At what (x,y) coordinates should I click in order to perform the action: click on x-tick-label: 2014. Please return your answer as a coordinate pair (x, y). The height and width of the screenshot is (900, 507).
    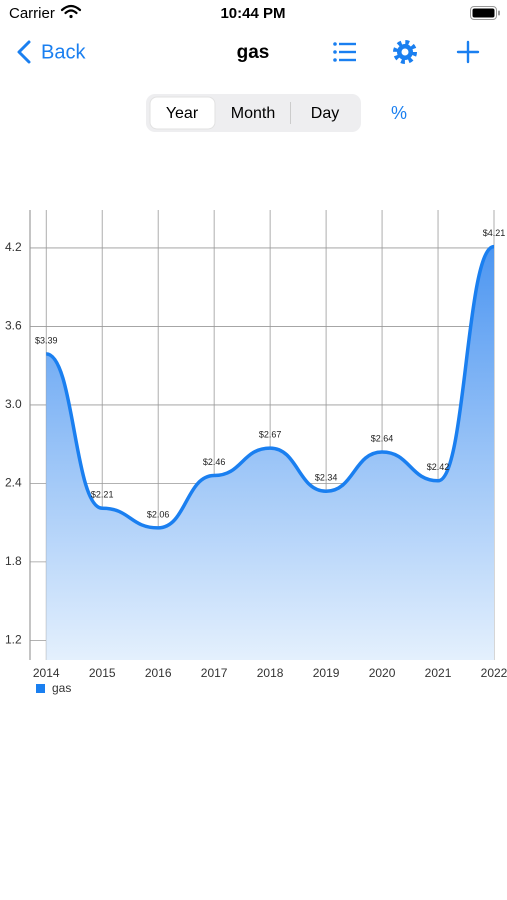
    Looking at the image, I should click on (46, 673).